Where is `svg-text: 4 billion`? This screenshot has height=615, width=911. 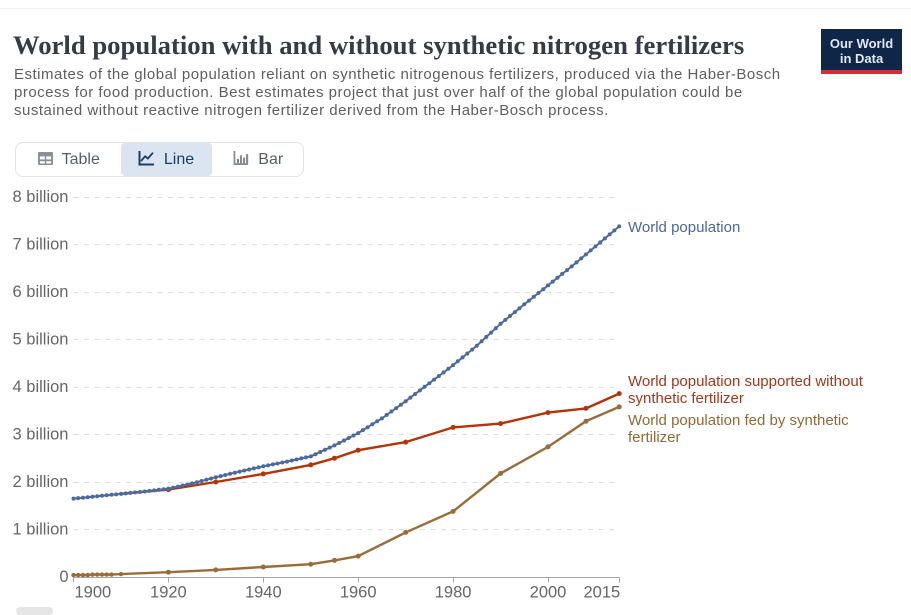 svg-text: 4 billion is located at coordinates (41, 387).